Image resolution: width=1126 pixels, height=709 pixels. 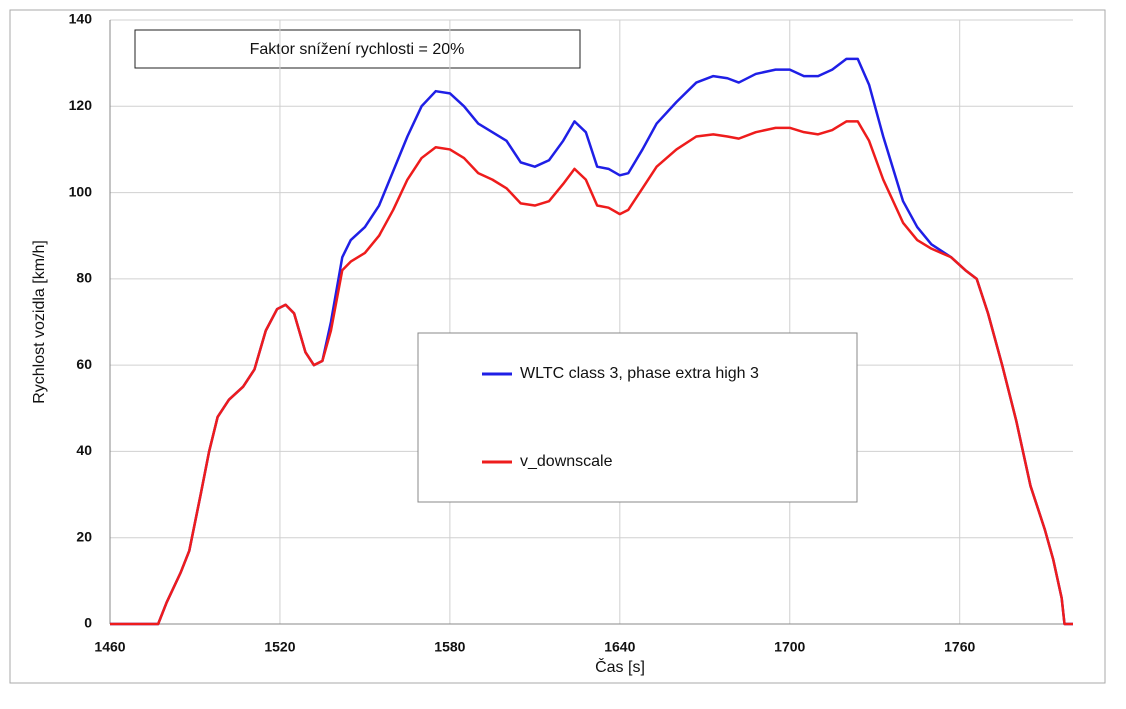 I want to click on annotation-box, so click(x=357, y=49).